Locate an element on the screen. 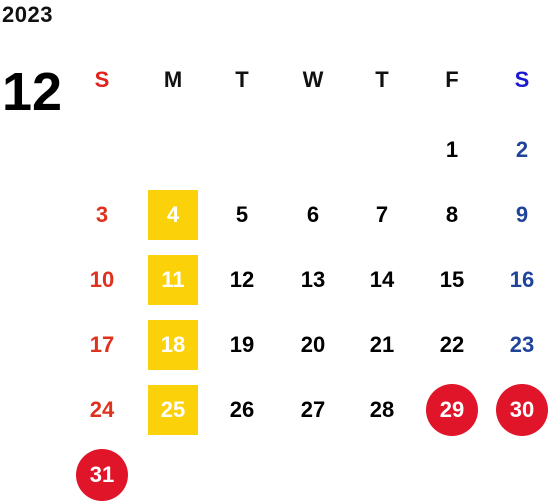  calendar-day: 19 is located at coordinates (242, 344).